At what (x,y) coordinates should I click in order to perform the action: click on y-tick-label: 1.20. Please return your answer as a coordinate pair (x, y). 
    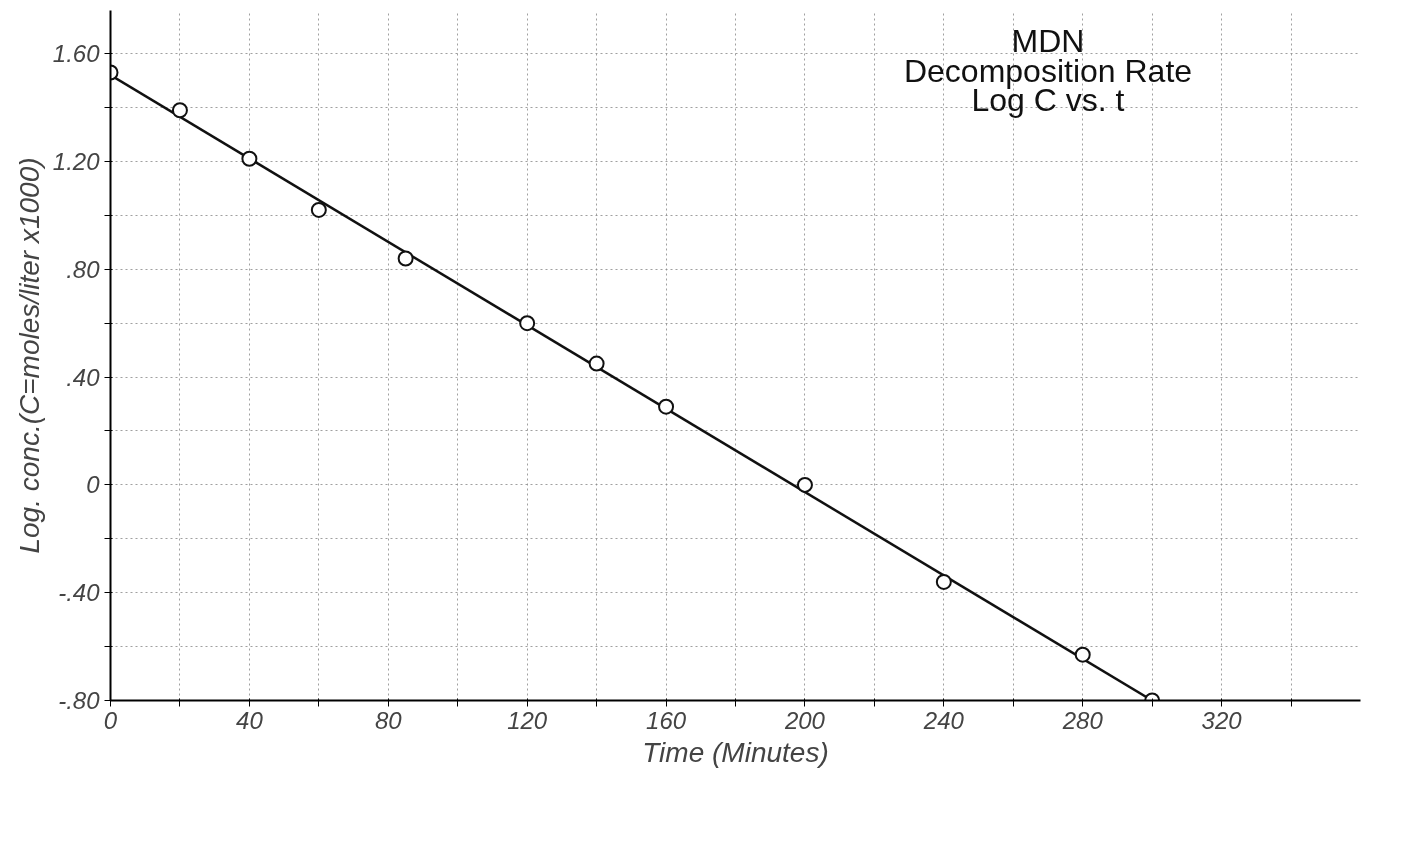
    Looking at the image, I should click on (76, 161).